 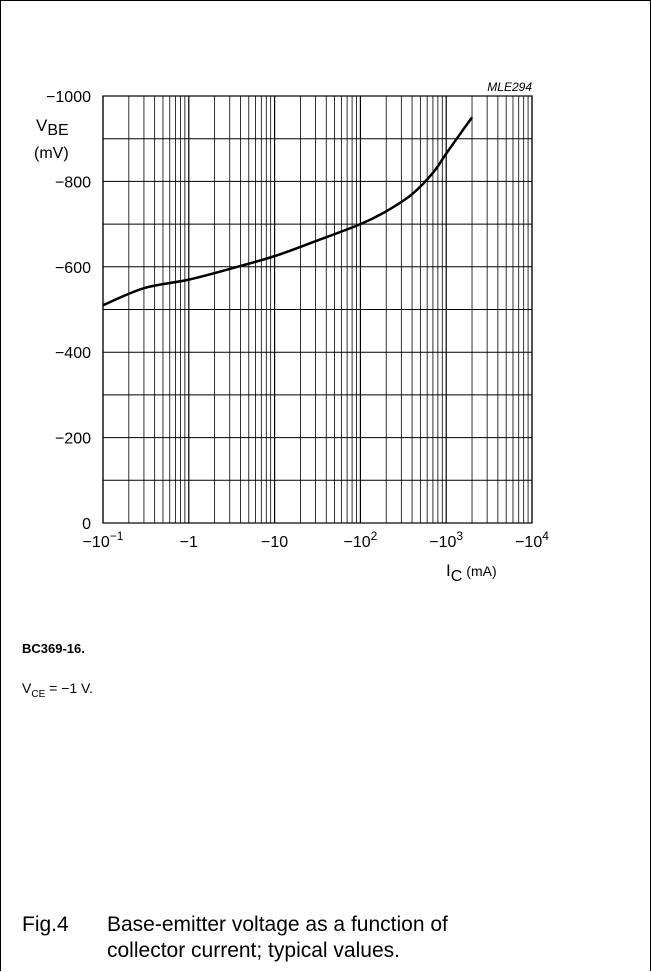 What do you see at coordinates (73, 182) in the screenshot?
I see `y-tick-label: −800` at bounding box center [73, 182].